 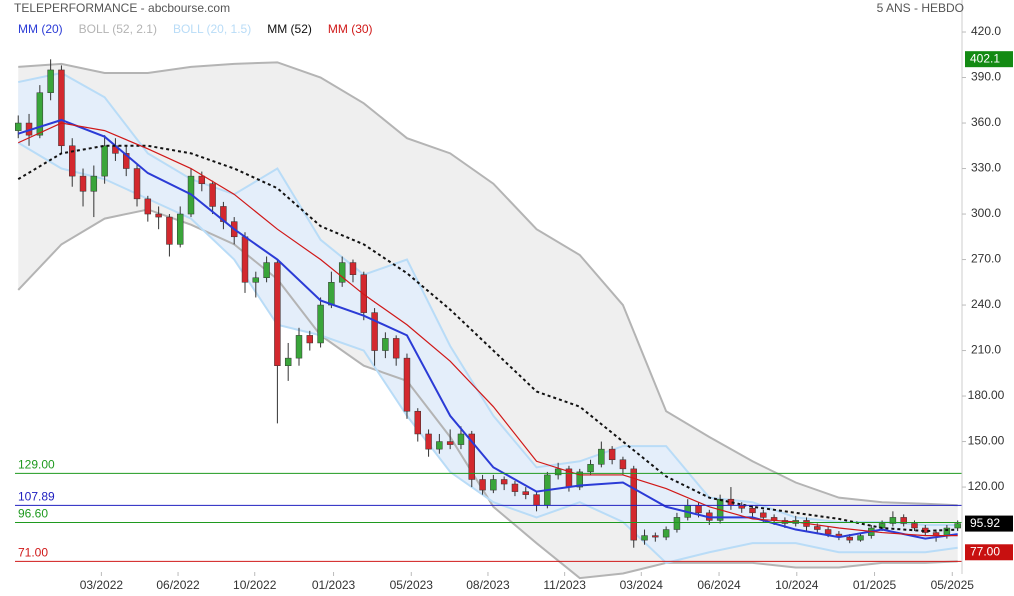 I want to click on y-tick-label: 300.0, so click(x=986, y=213).